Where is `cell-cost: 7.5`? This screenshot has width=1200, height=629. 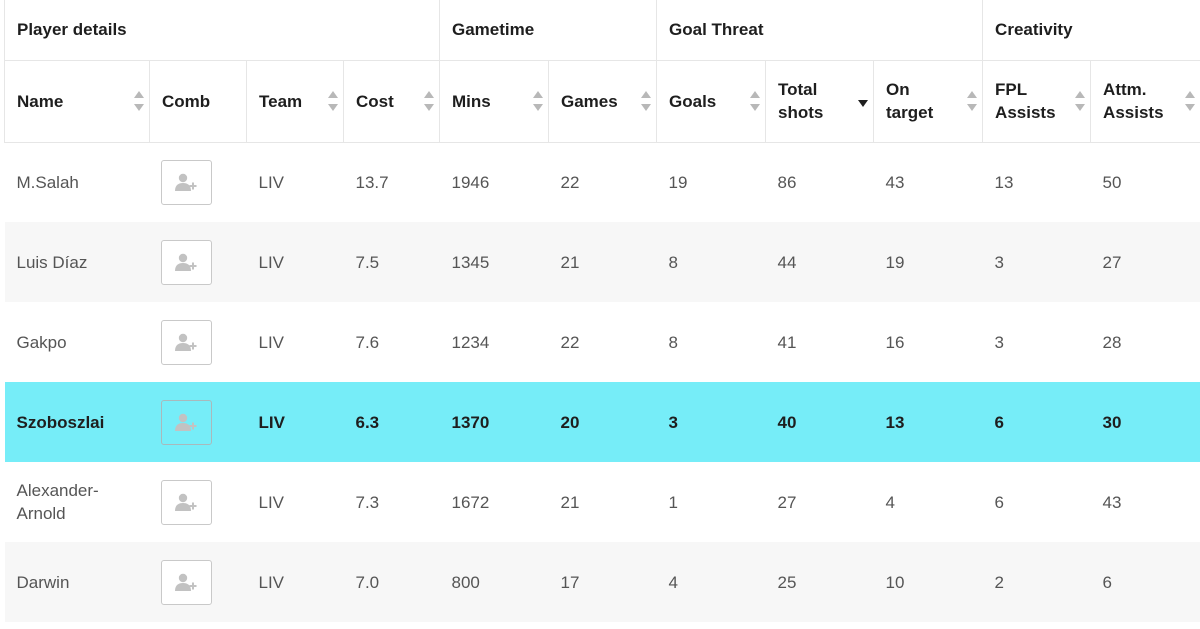 cell-cost: 7.5 is located at coordinates (391, 262).